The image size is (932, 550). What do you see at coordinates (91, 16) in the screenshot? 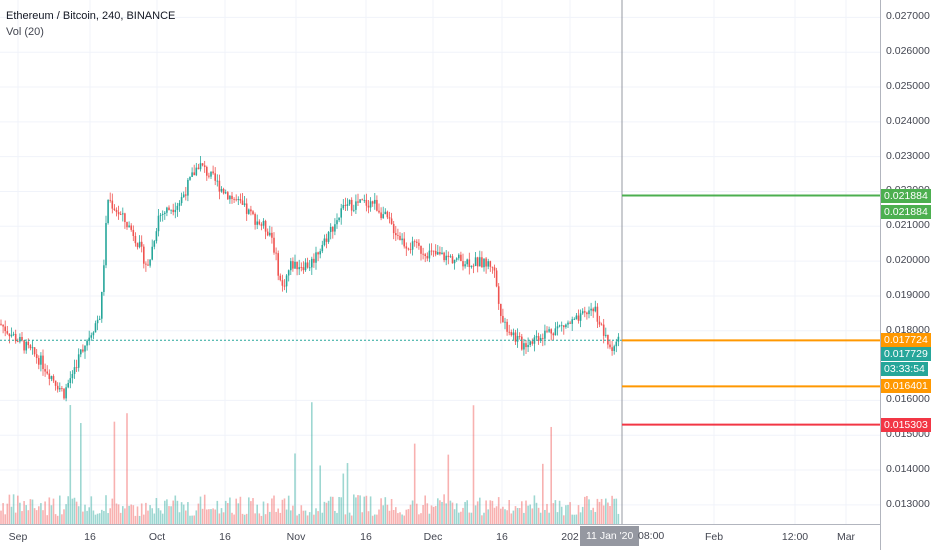
I see `symbol-legend: Ethereum / Bitcoin, 240, BINANCE` at bounding box center [91, 16].